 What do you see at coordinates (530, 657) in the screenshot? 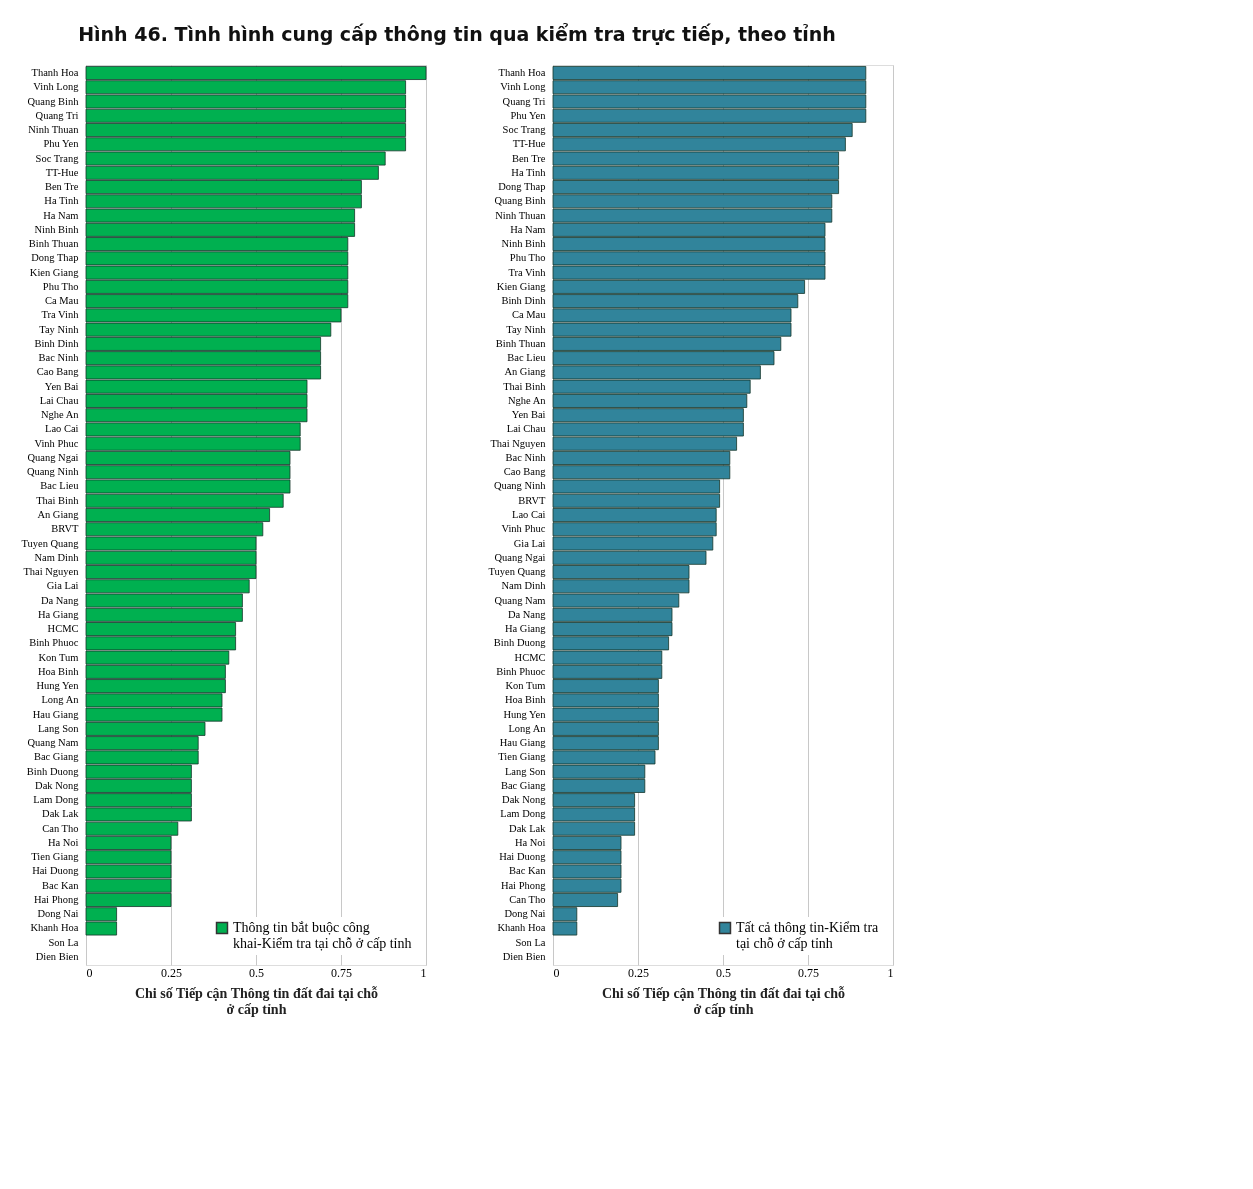
I see `y-tick-label: HCMC` at bounding box center [530, 657].